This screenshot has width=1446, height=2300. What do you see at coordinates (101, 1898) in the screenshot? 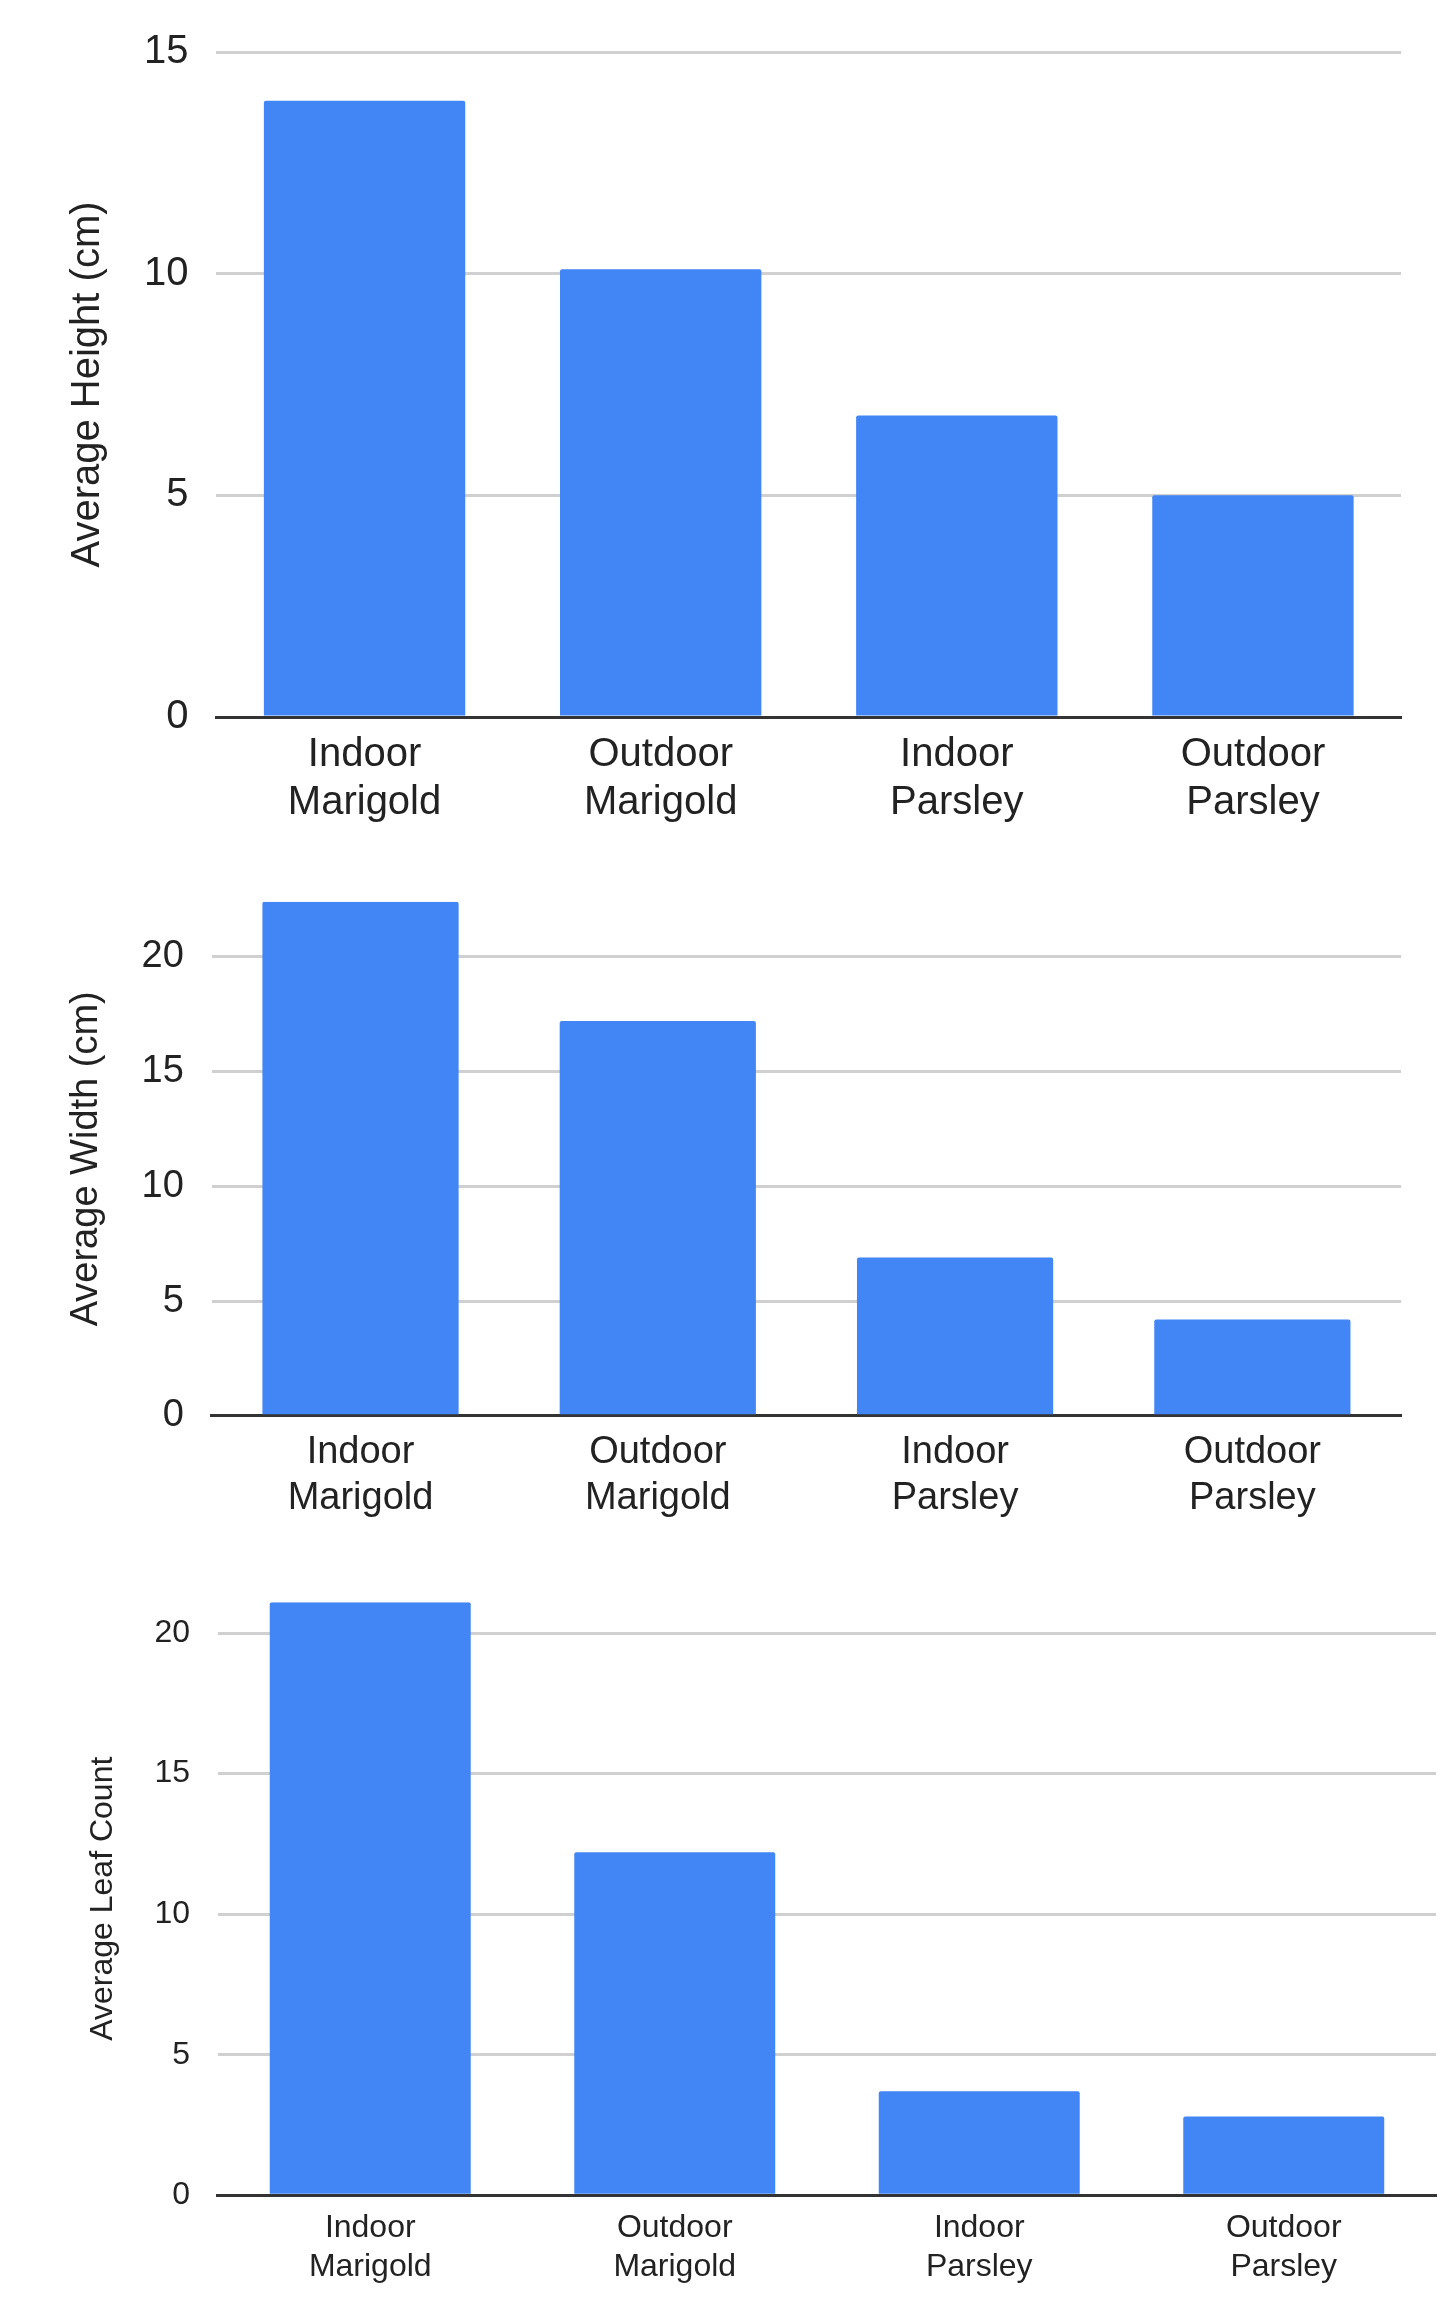
I see `y-axis-title: Average Leaf Count` at bounding box center [101, 1898].